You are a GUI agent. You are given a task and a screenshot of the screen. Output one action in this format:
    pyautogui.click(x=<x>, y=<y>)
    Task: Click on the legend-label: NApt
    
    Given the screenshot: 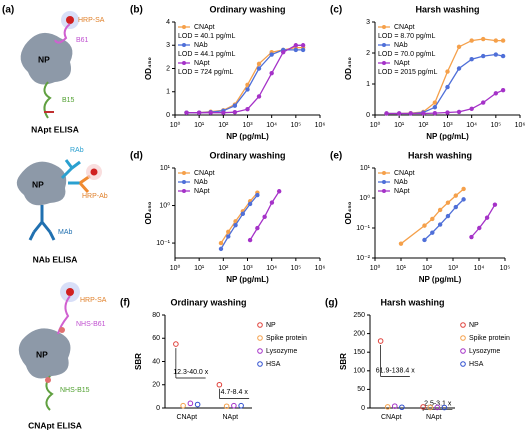 What is the action you would take?
    pyautogui.click(x=202, y=191)
    